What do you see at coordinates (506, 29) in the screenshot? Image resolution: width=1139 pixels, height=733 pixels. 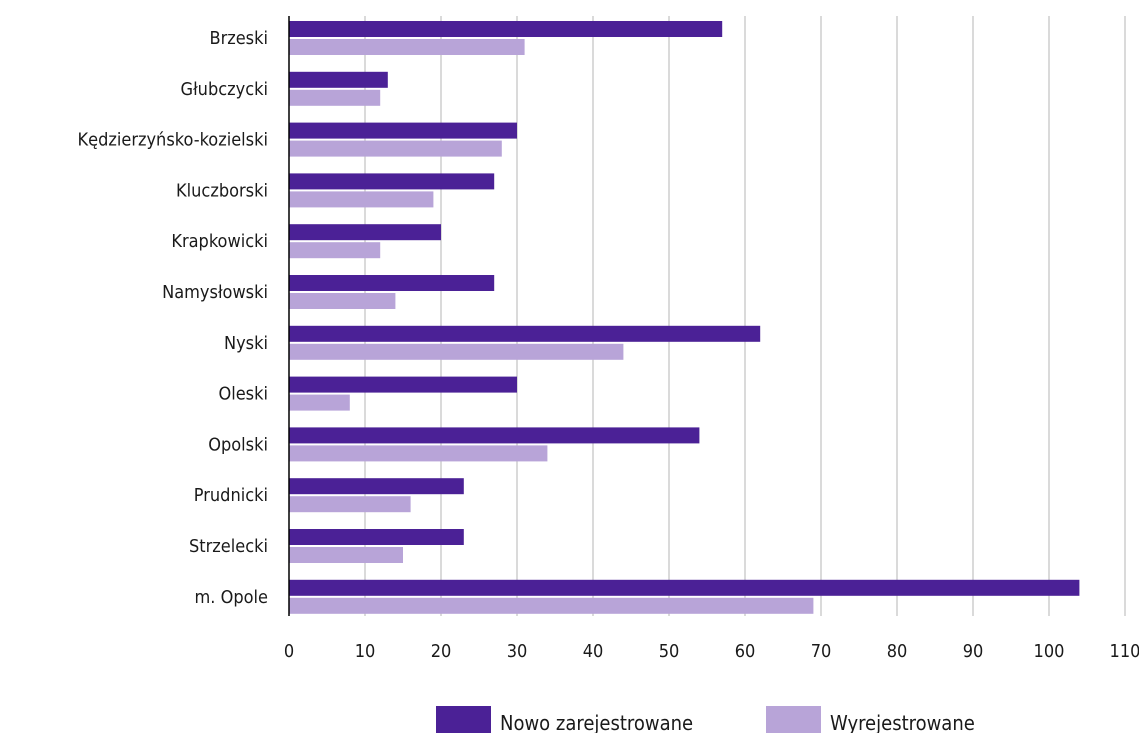 I see `bar-brzeski-nowo` at bounding box center [506, 29].